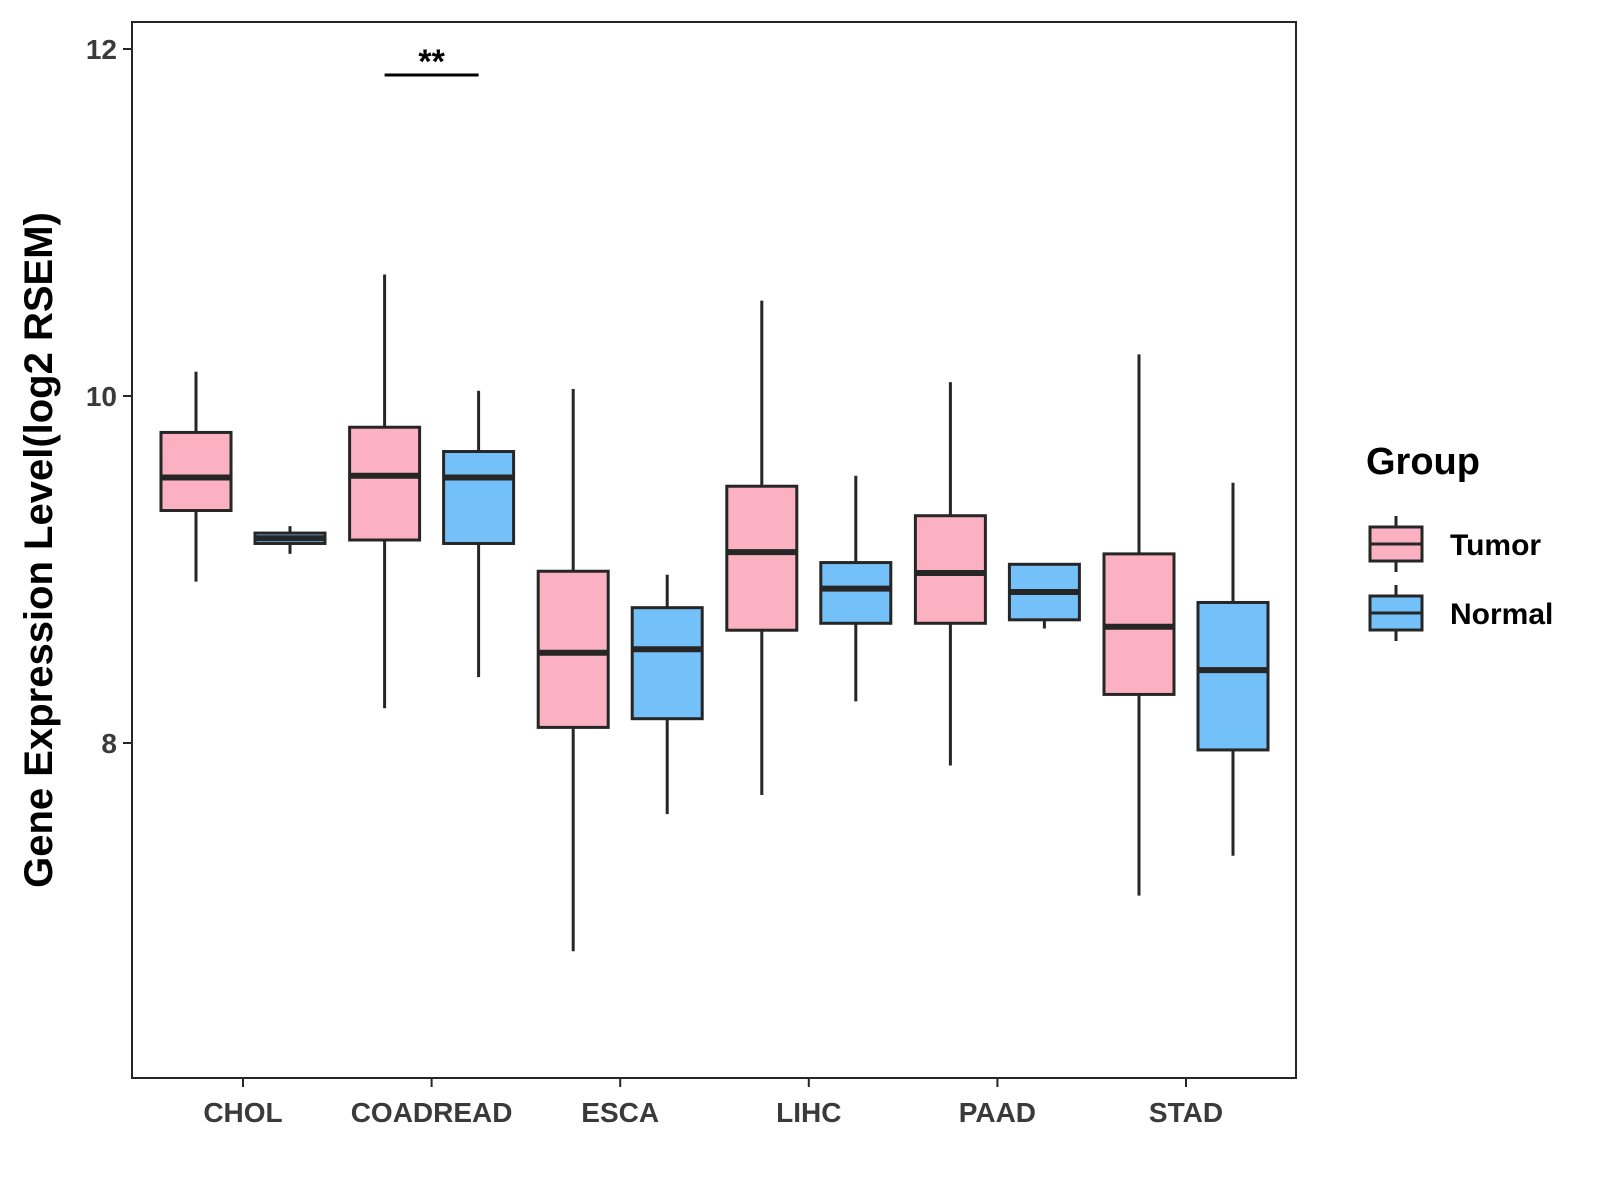 The width and height of the screenshot is (1600, 1200). Describe the element at coordinates (1423, 462) in the screenshot. I see `legend-title: Group` at that location.